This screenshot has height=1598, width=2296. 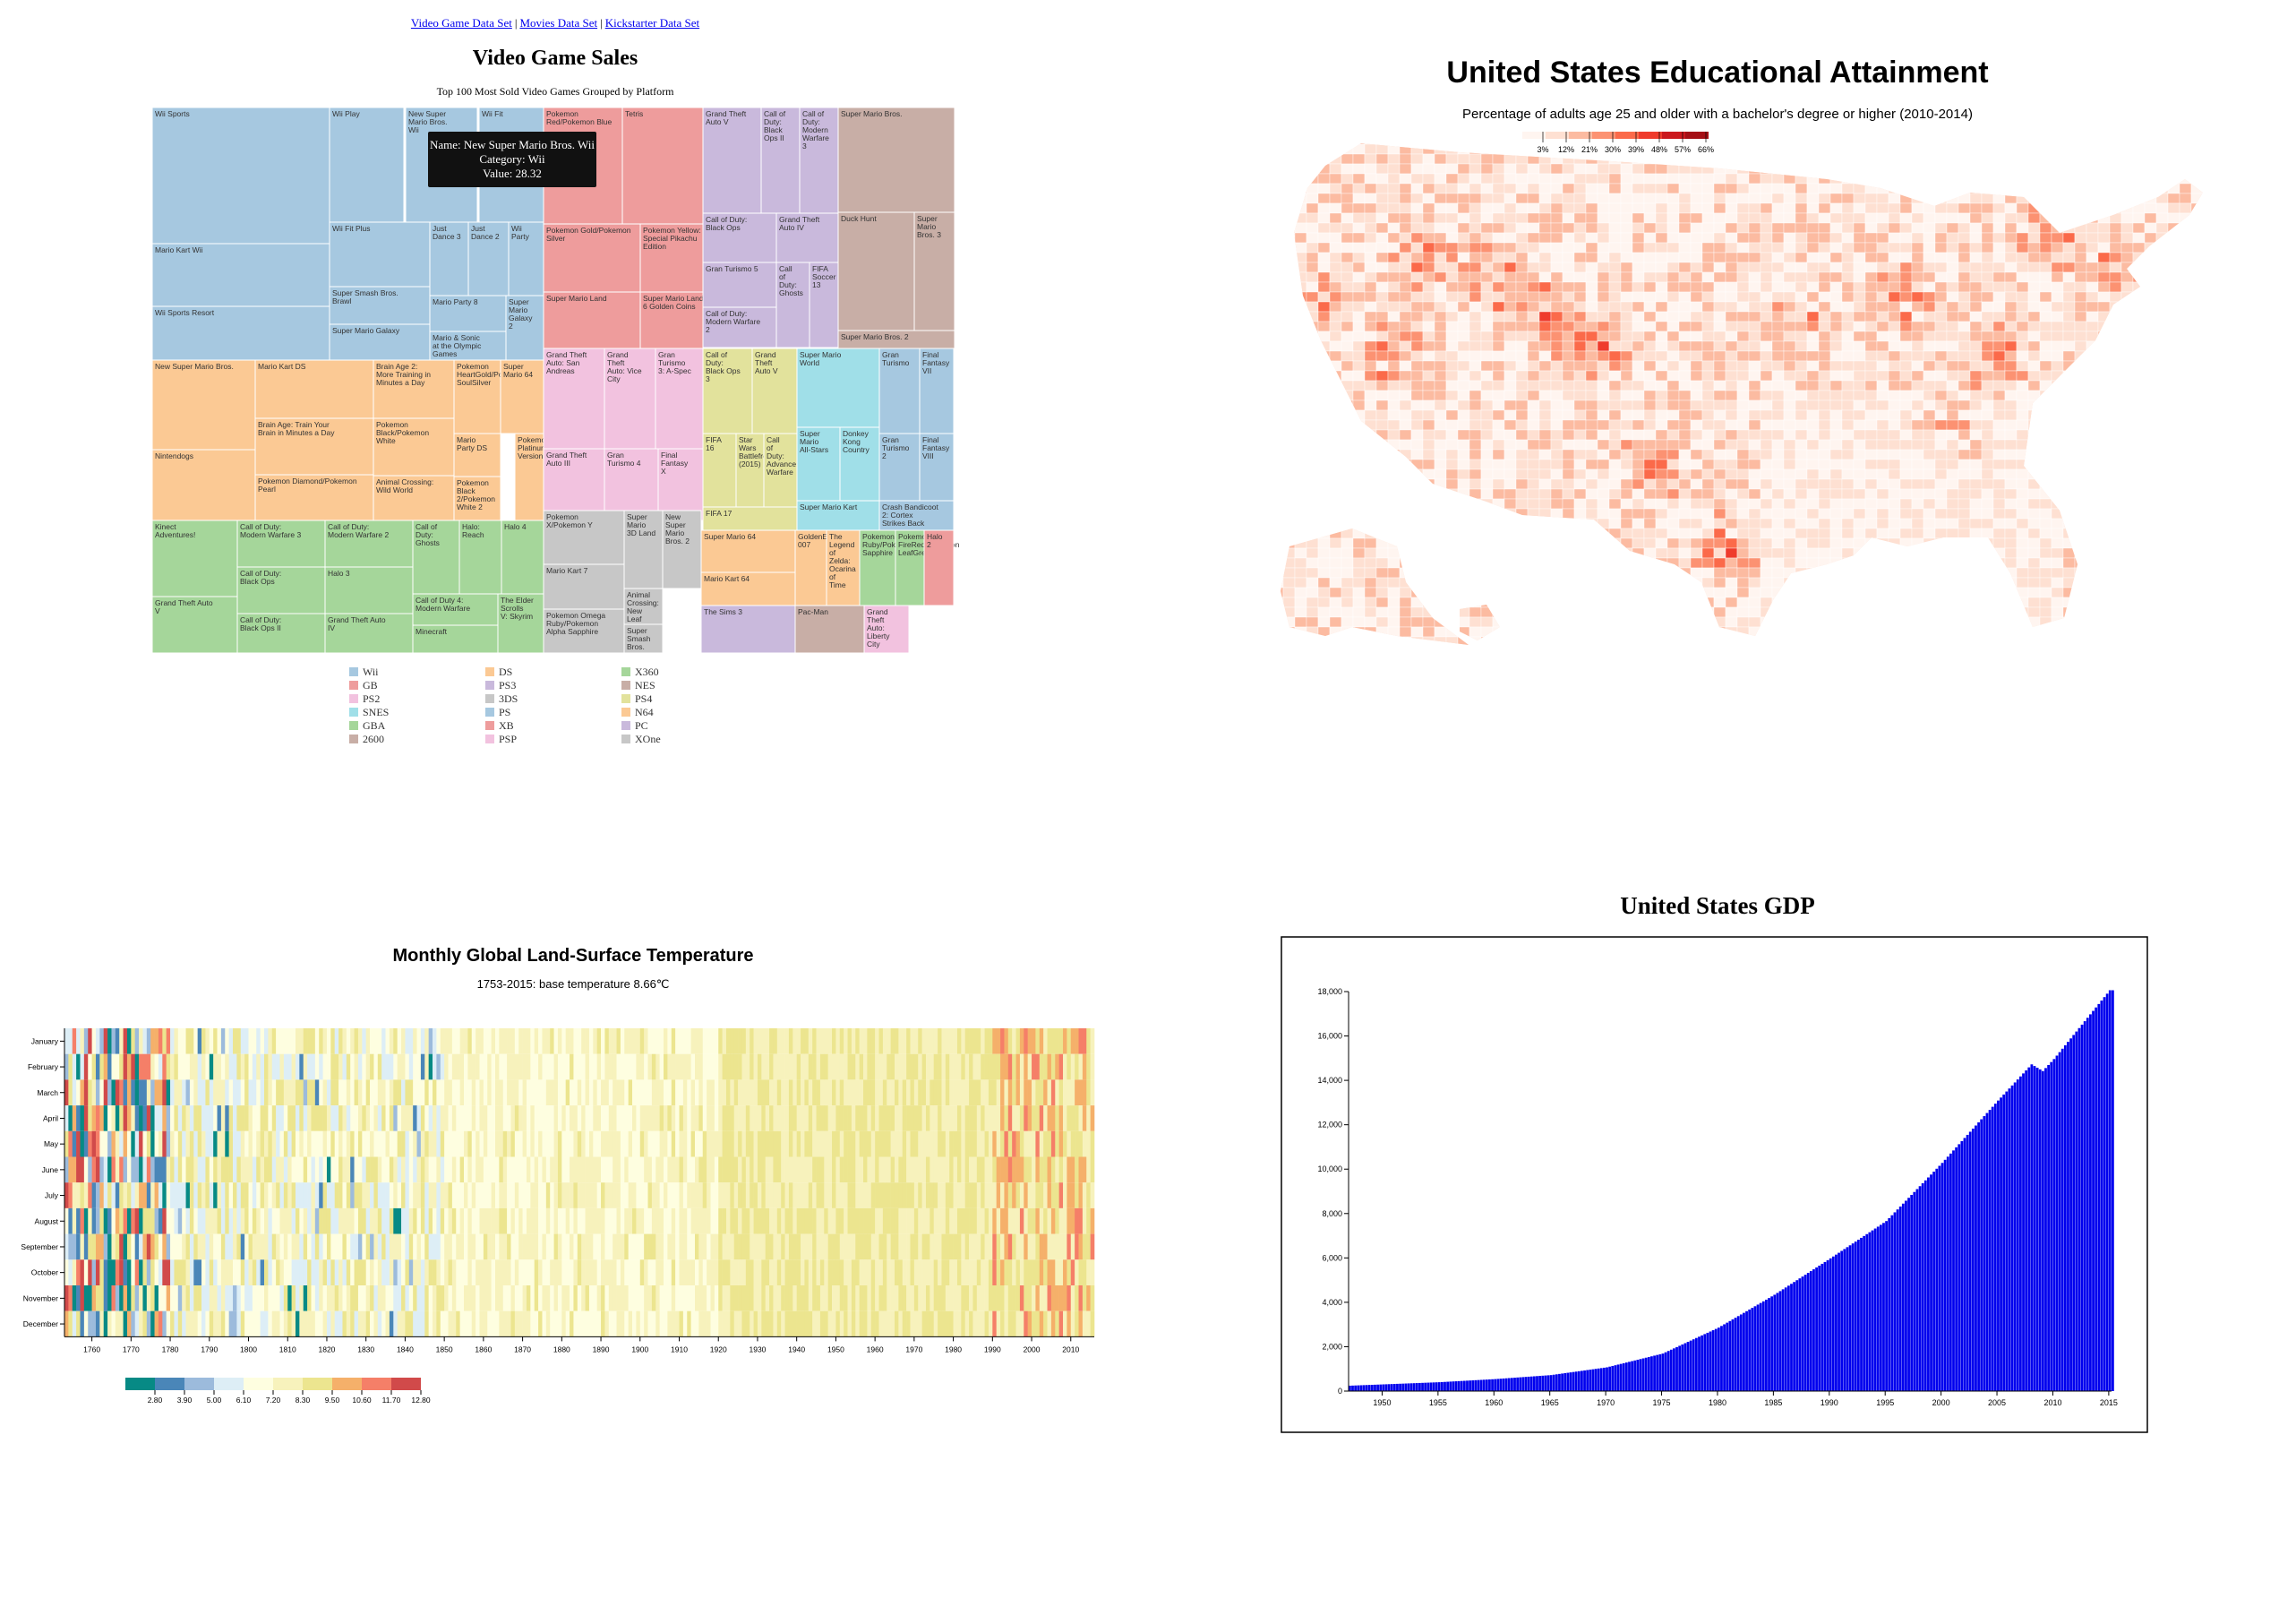 What do you see at coordinates (203, 485) in the screenshot?
I see `treemap-tile: Nintendogs` at bounding box center [203, 485].